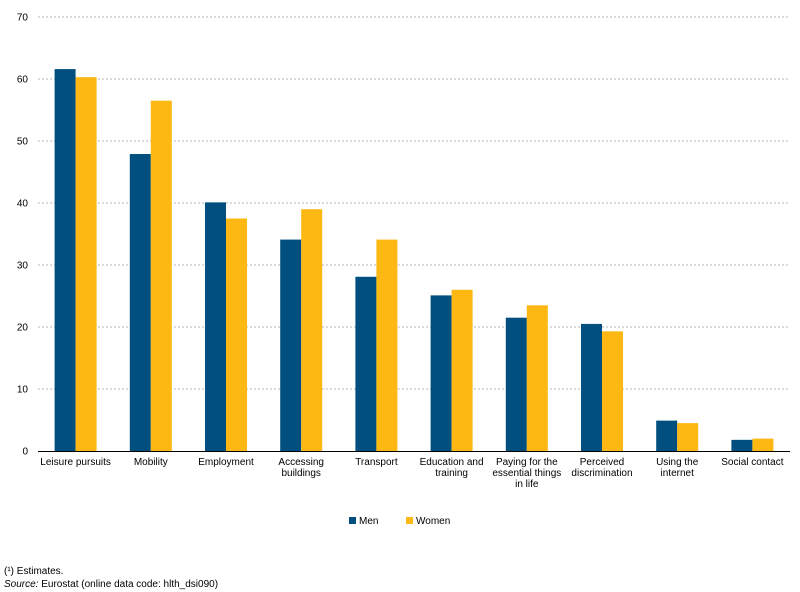  Describe the element at coordinates (23, 390) in the screenshot. I see `y-tick-label: 10` at that location.